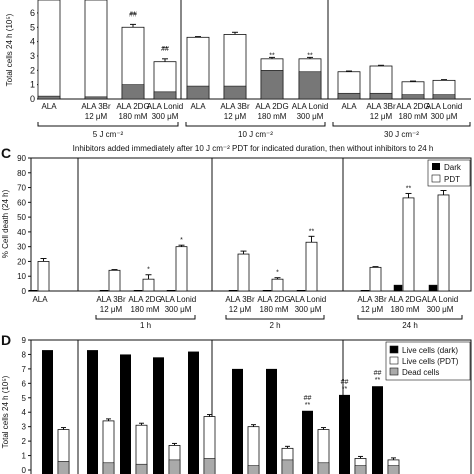  Describe the element at coordinates (401, 134) in the screenshot. I see `panel-b-group-label: 30 J cm⁻²` at that location.